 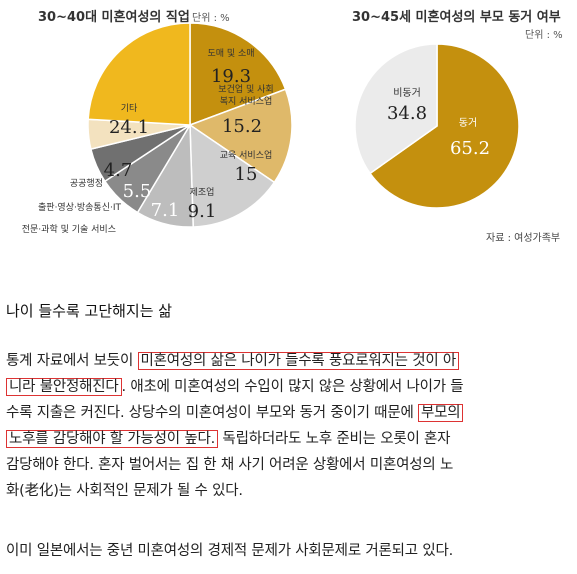 I want to click on pie1-value-4: 7.1, so click(x=165, y=210).